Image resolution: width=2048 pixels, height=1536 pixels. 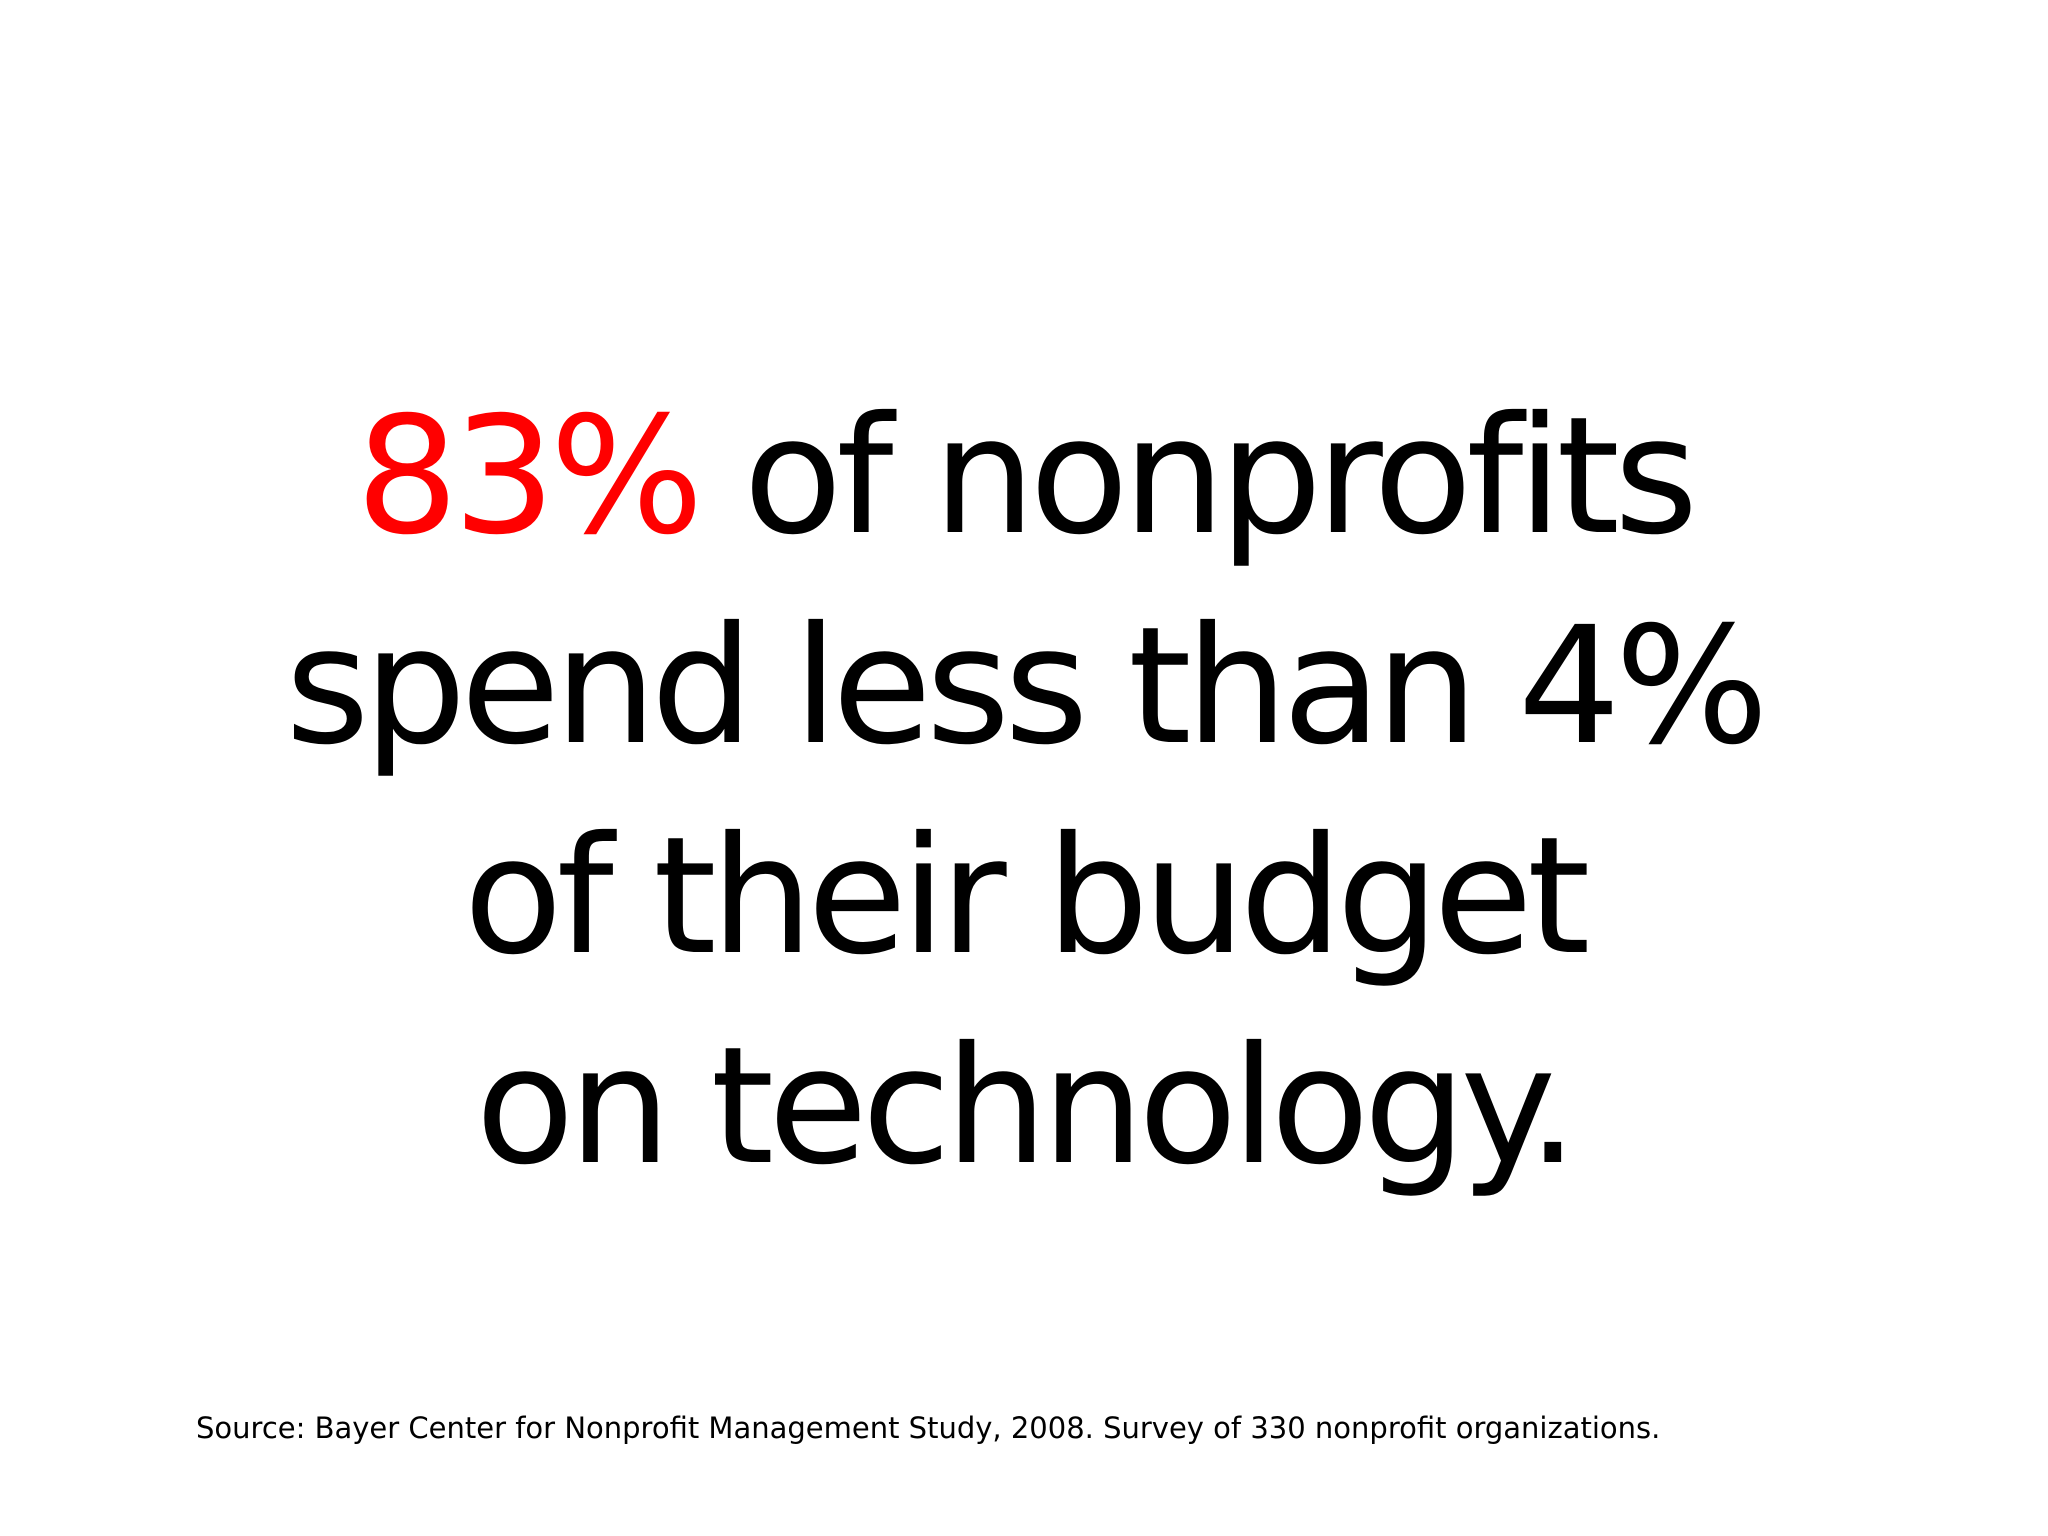 What do you see at coordinates (529, 477) in the screenshot?
I see `headline-highlight-stat: 83%` at bounding box center [529, 477].